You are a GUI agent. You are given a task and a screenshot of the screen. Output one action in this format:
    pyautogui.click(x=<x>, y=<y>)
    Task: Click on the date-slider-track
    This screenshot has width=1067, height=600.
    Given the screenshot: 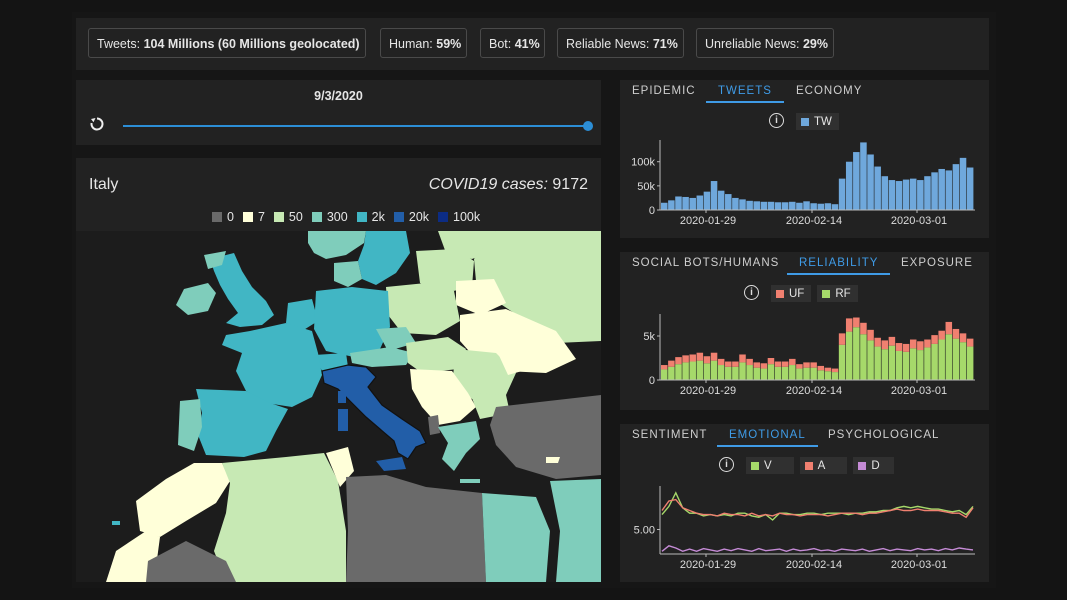 What is the action you would take?
    pyautogui.click(x=355, y=126)
    